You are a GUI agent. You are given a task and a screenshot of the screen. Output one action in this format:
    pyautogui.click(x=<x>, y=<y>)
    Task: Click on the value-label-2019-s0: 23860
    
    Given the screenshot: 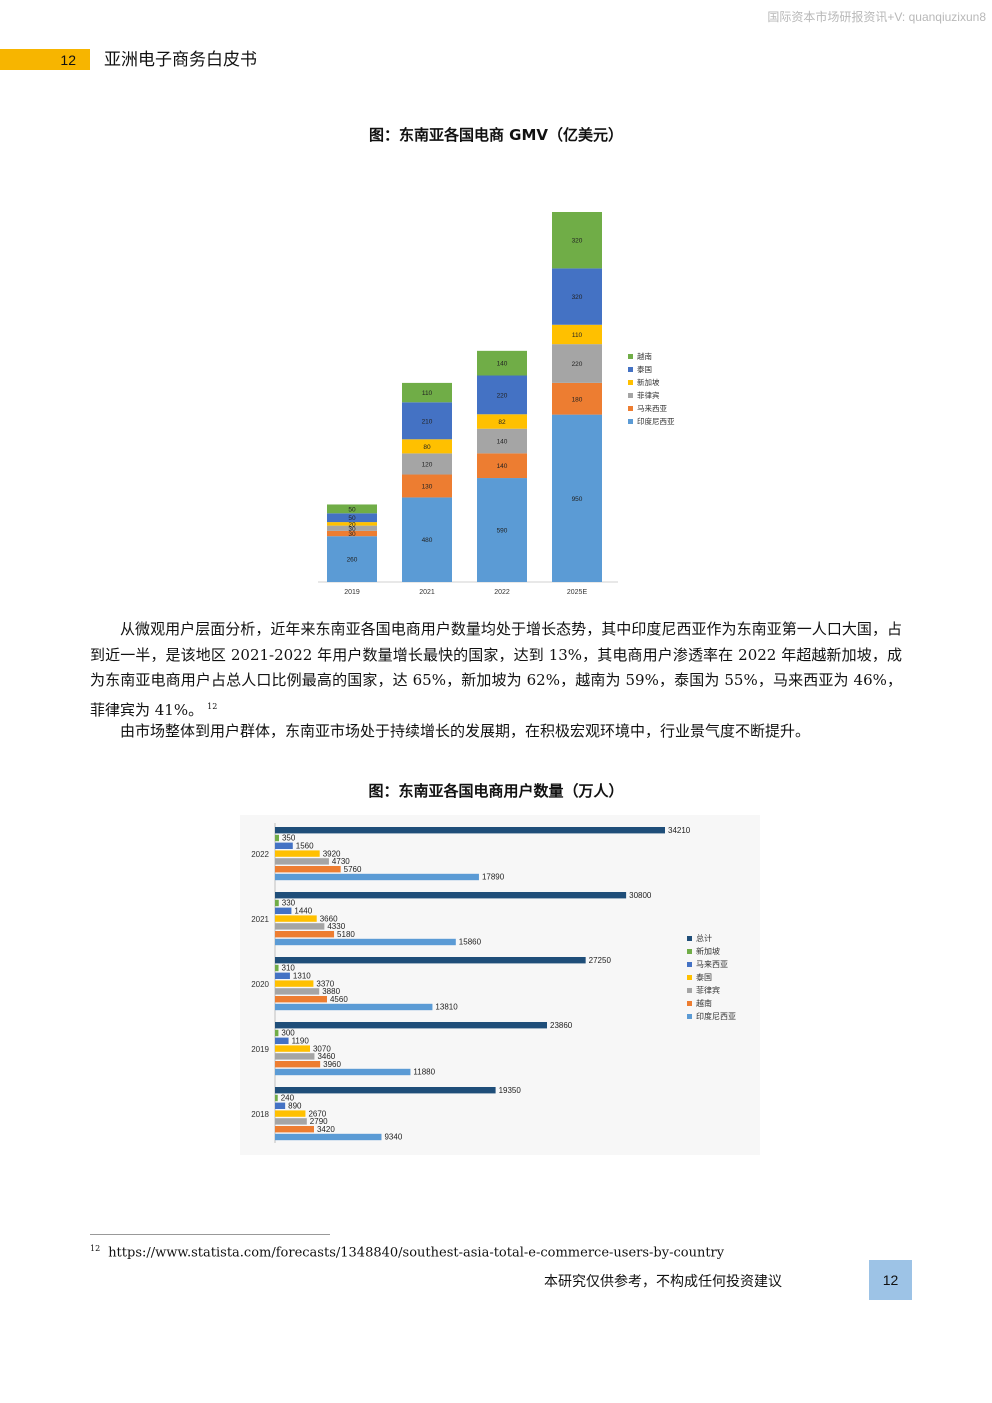 What is the action you would take?
    pyautogui.click(x=561, y=1025)
    